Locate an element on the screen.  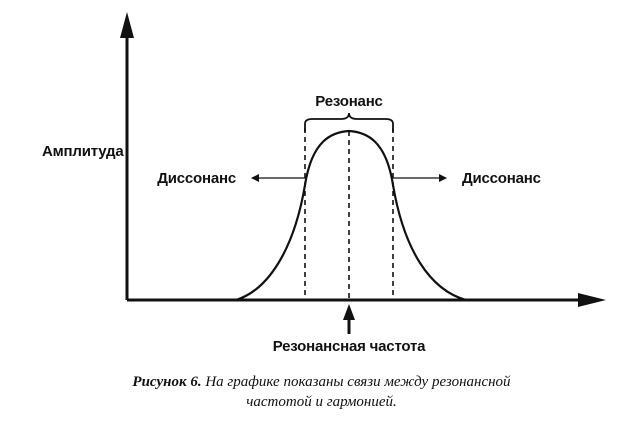
resonance-label: Резонанс is located at coordinates (348, 101).